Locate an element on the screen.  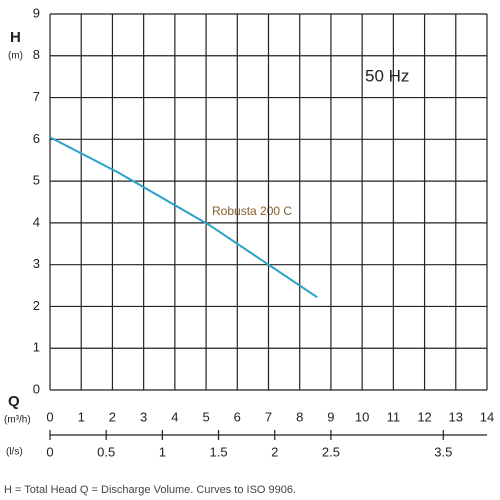
x2-tick-label: 0 is located at coordinates (49, 451).